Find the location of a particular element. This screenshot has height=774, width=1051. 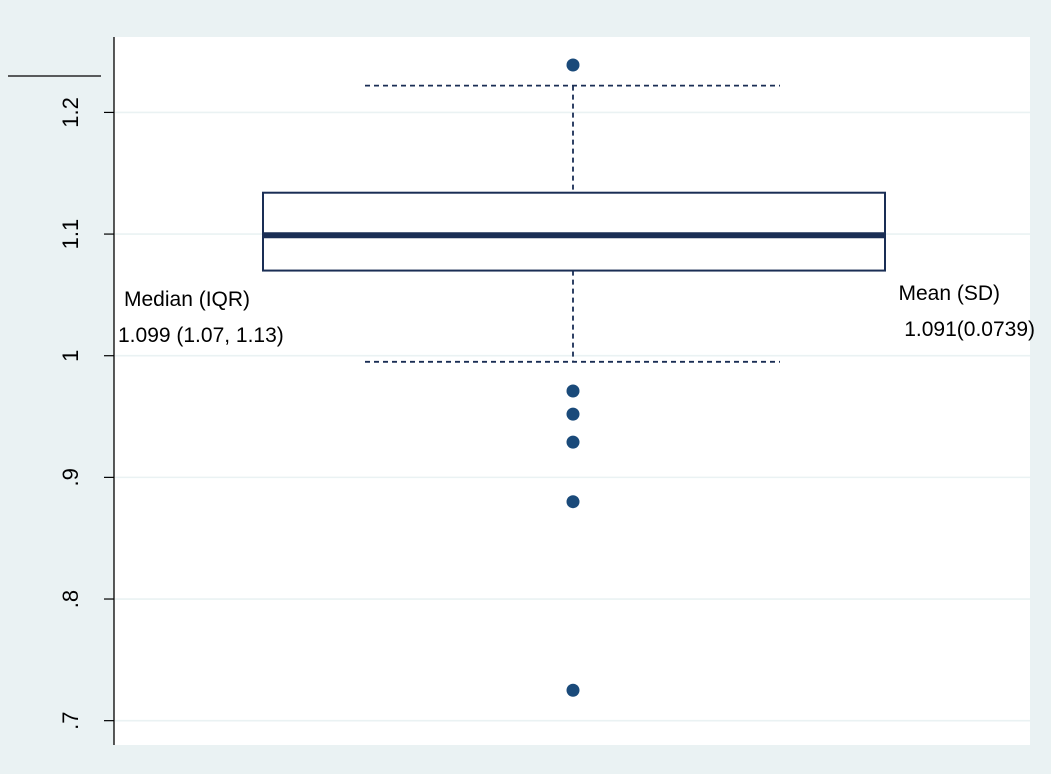

outliers is located at coordinates (573, 377).